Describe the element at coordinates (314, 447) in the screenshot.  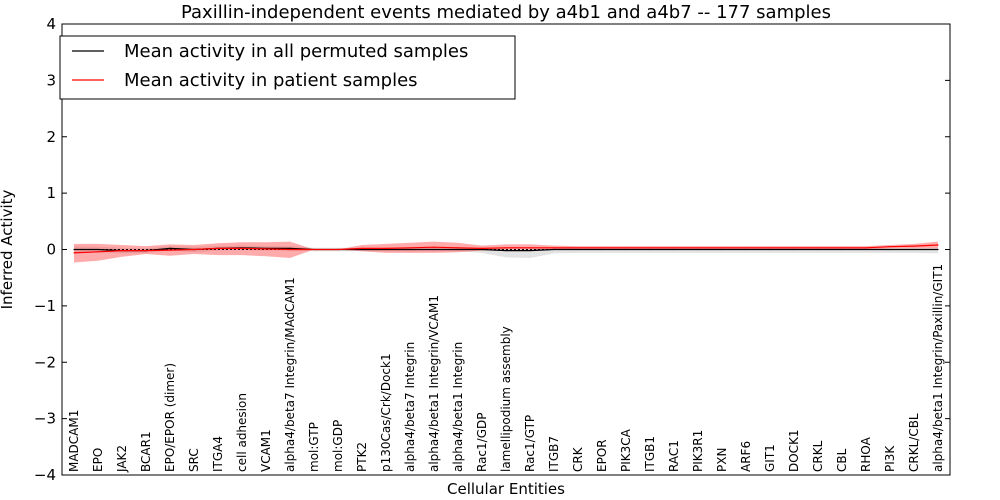
I see `category-label: mol:GTP` at that location.